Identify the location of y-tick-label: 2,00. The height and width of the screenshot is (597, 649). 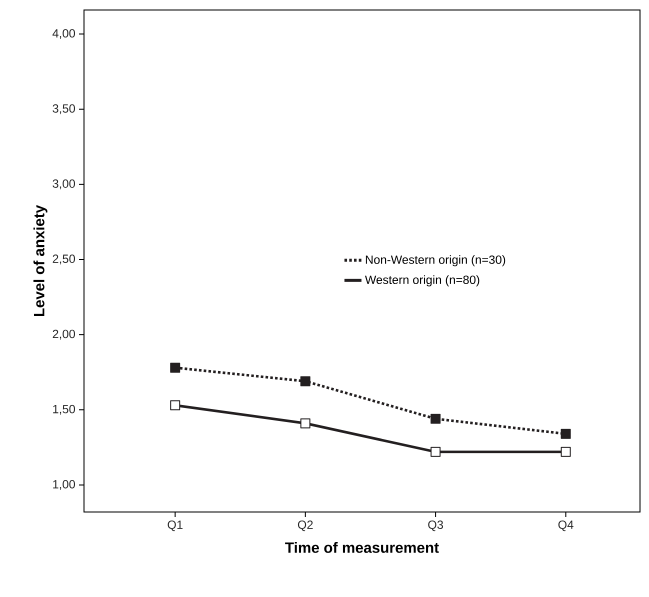
(64, 335).